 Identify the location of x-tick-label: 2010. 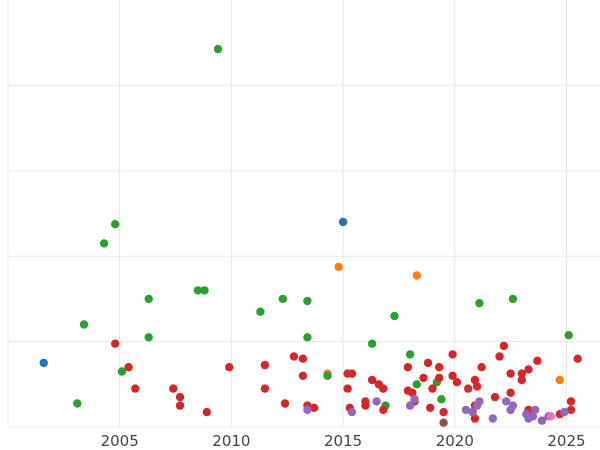
(231, 441).